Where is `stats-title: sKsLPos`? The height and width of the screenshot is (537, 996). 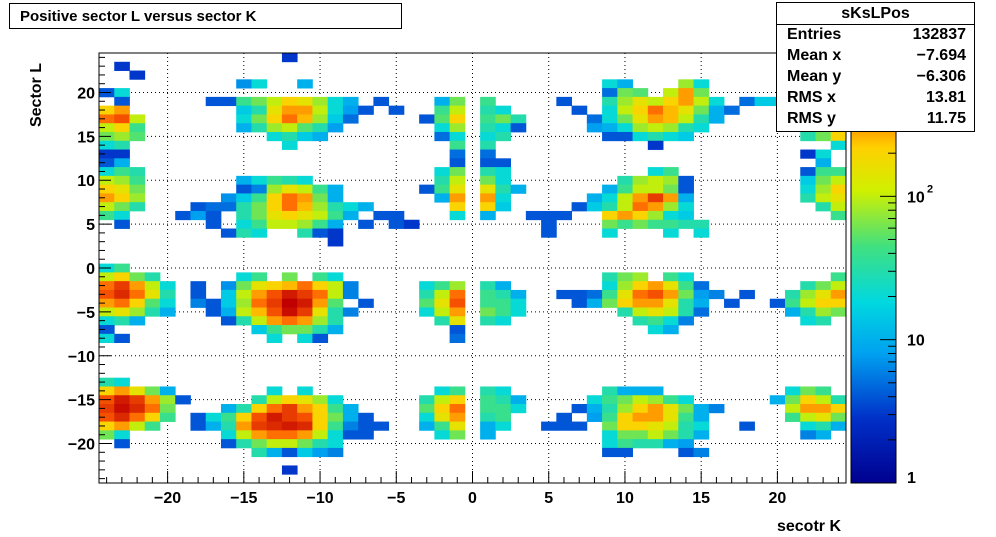
stats-title: sKsLPos is located at coordinates (875, 14).